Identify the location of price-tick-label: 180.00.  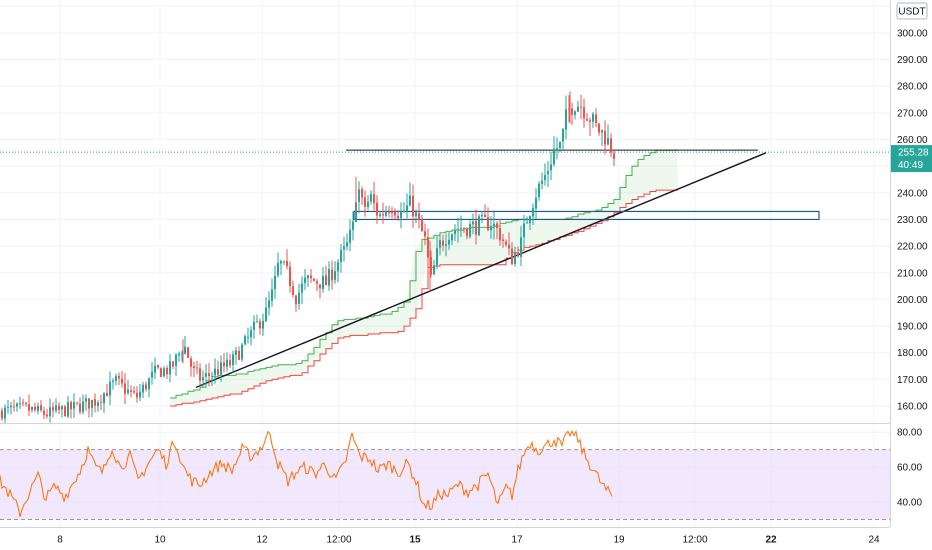
(912, 353).